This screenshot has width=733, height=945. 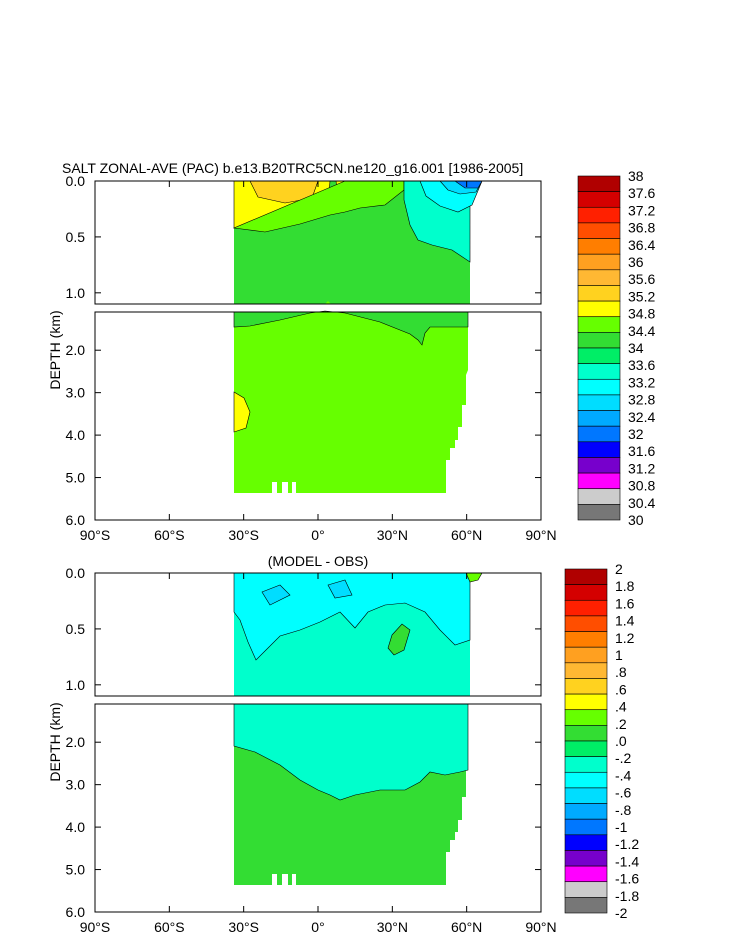 I want to click on diff-upper-field, so click(x=358, y=634).